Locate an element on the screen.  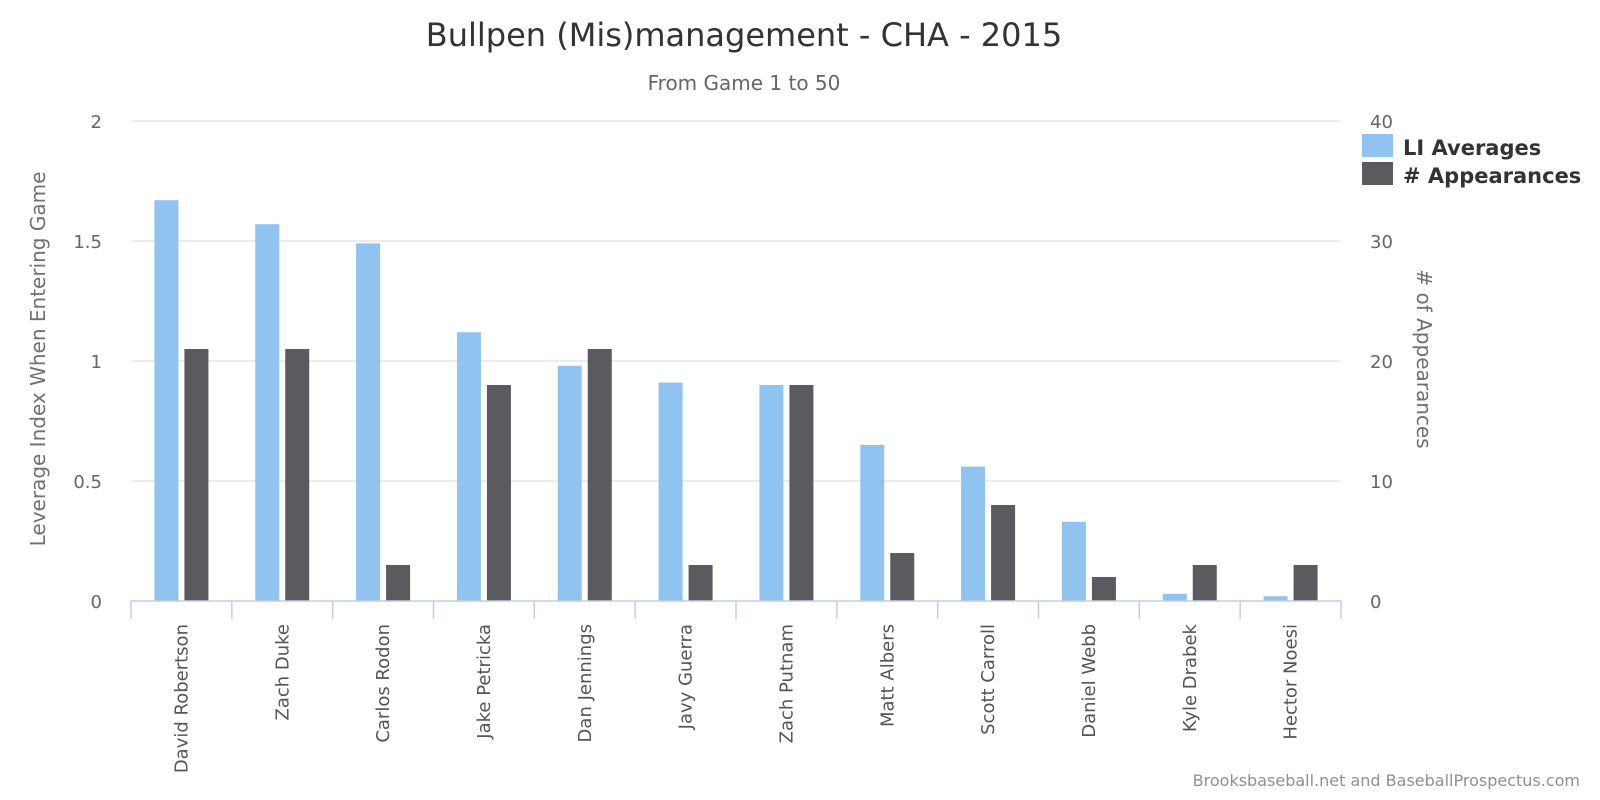
legend-swatch-li-averages is located at coordinates (1377, 145).